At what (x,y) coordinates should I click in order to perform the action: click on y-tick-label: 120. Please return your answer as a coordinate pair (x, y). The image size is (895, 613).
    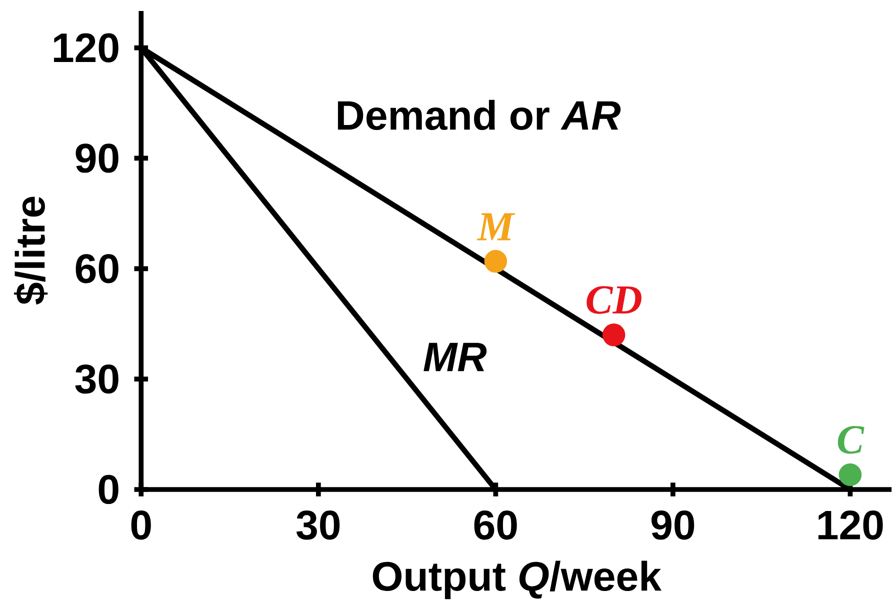
    Looking at the image, I should click on (86, 48).